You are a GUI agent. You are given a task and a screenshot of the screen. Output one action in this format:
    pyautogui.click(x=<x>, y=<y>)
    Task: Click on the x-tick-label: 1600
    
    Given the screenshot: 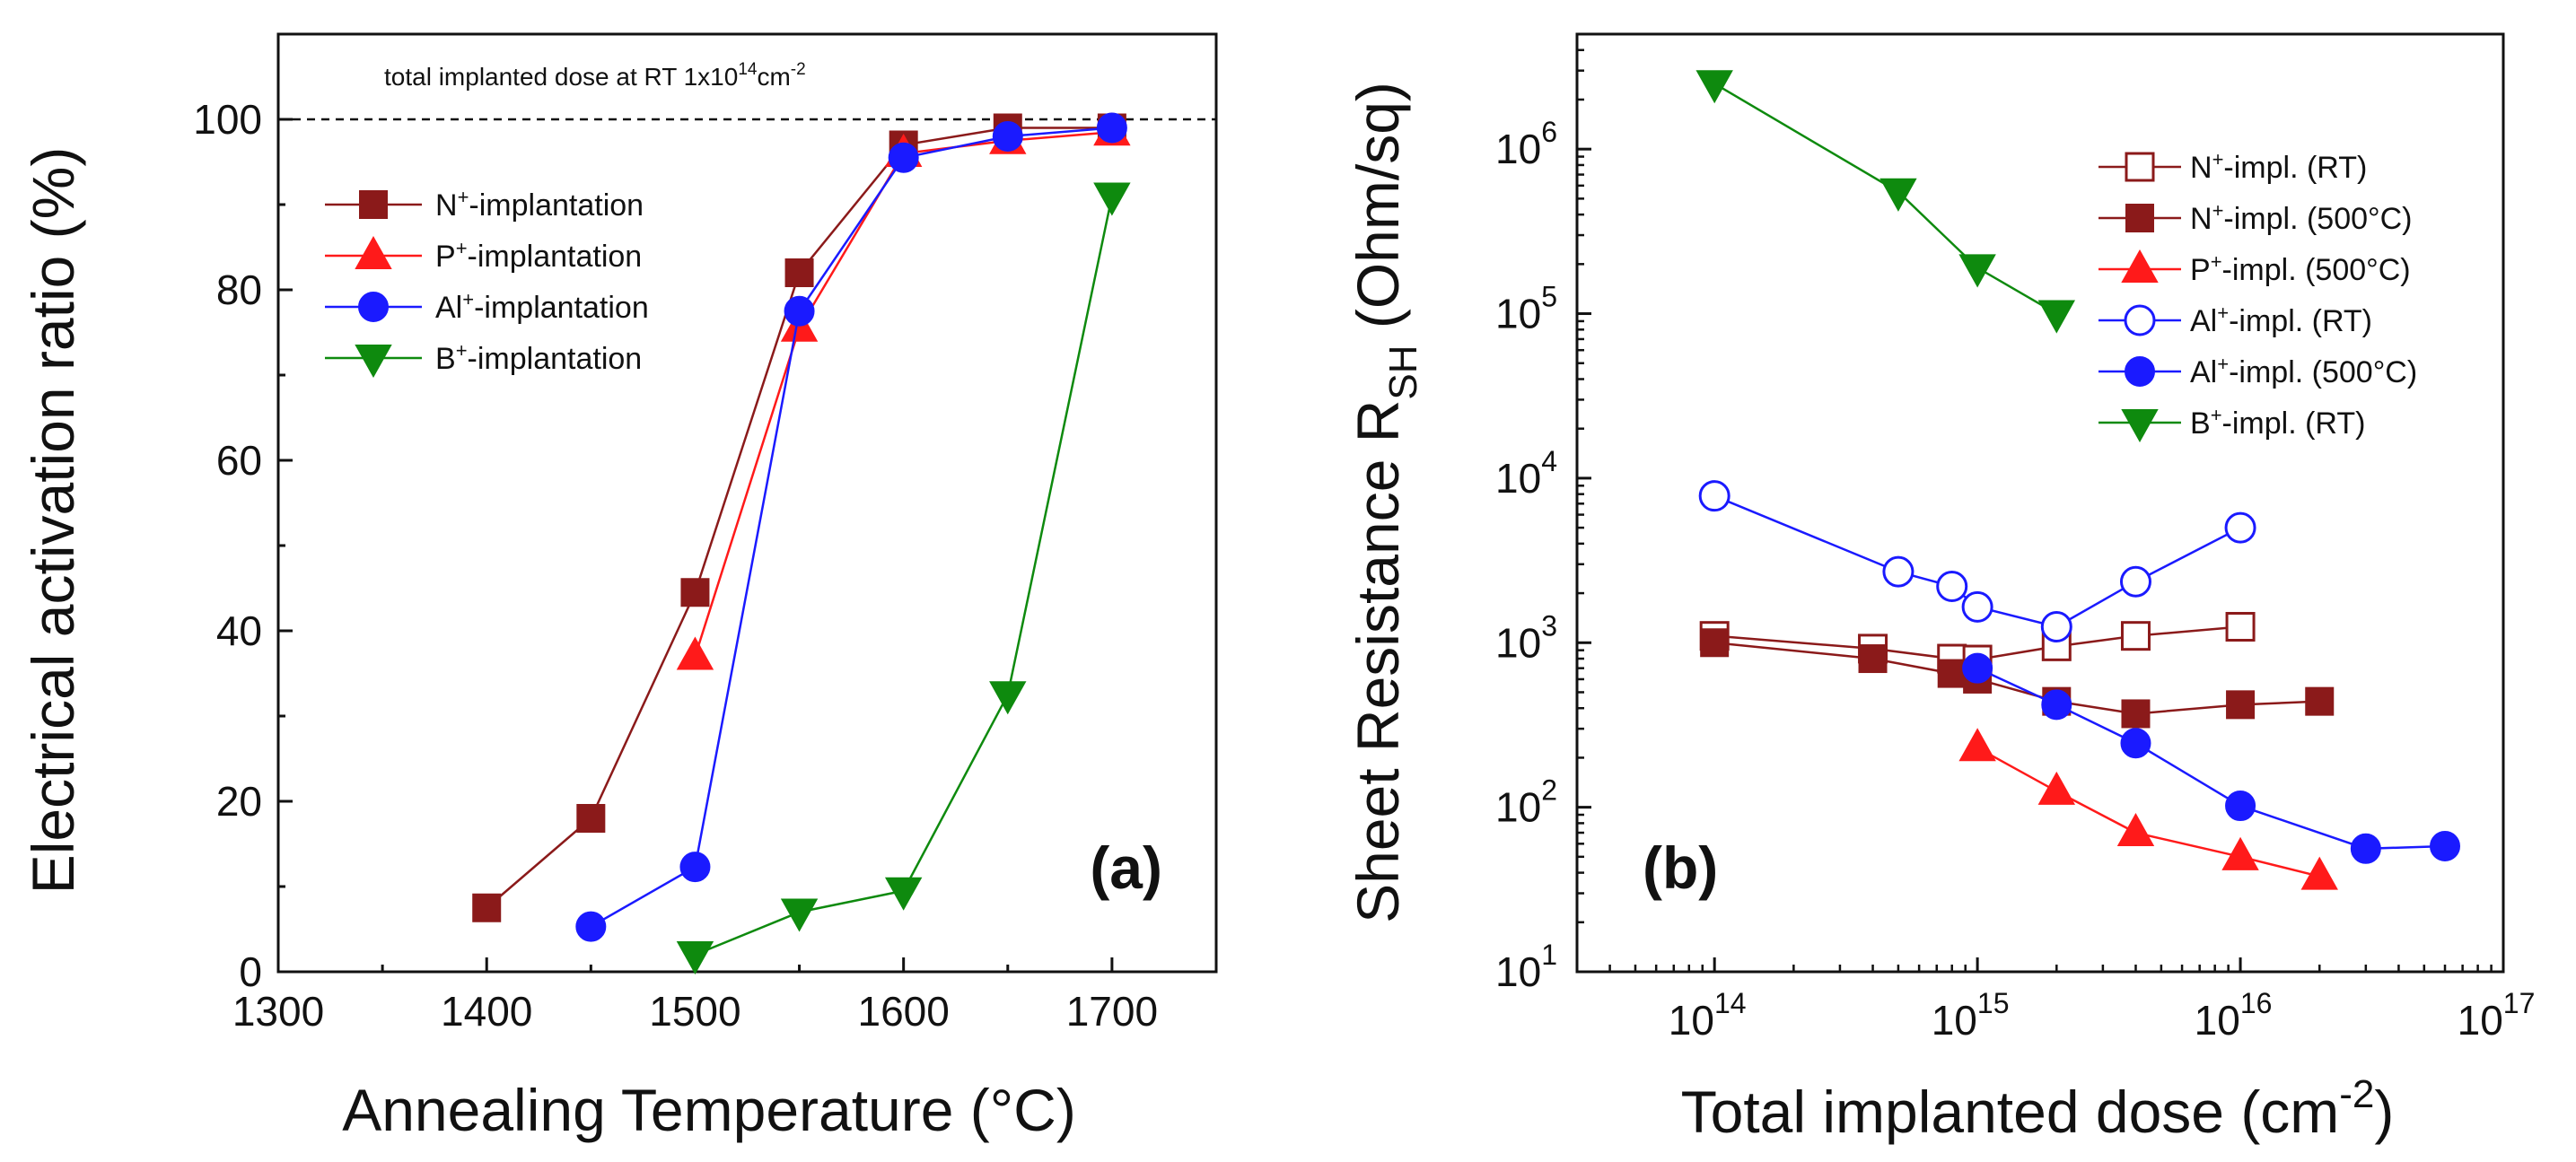 What is the action you would take?
    pyautogui.click(x=903, y=1012)
    